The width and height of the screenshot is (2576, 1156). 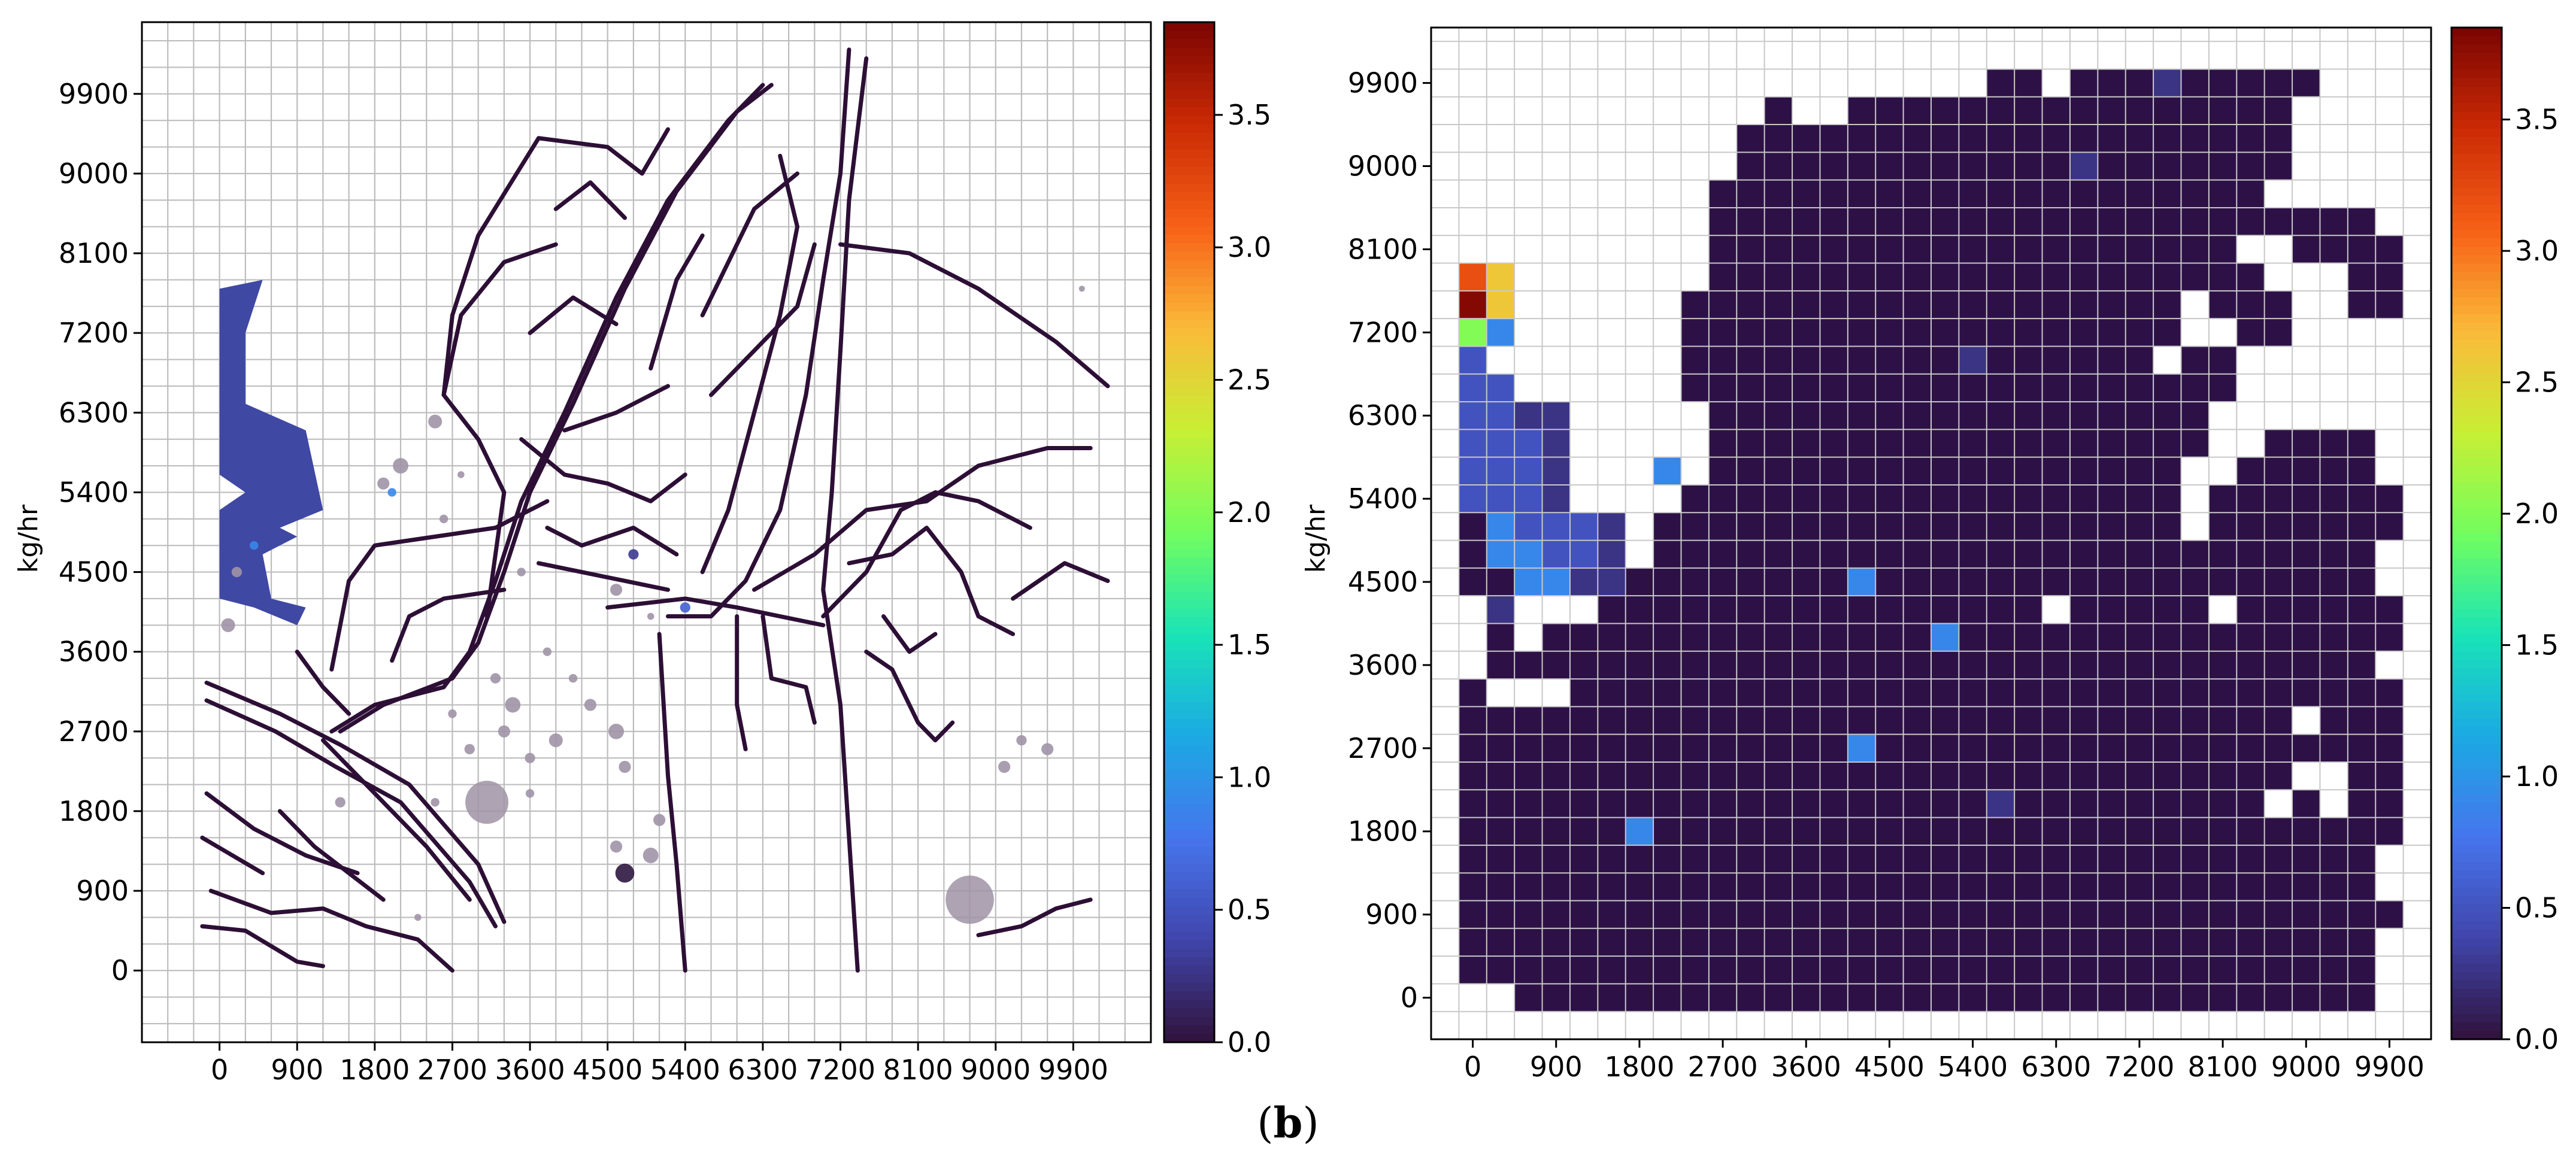 What do you see at coordinates (1249, 247) in the screenshot?
I see `left-colorbar-tick-label: 3.0` at bounding box center [1249, 247].